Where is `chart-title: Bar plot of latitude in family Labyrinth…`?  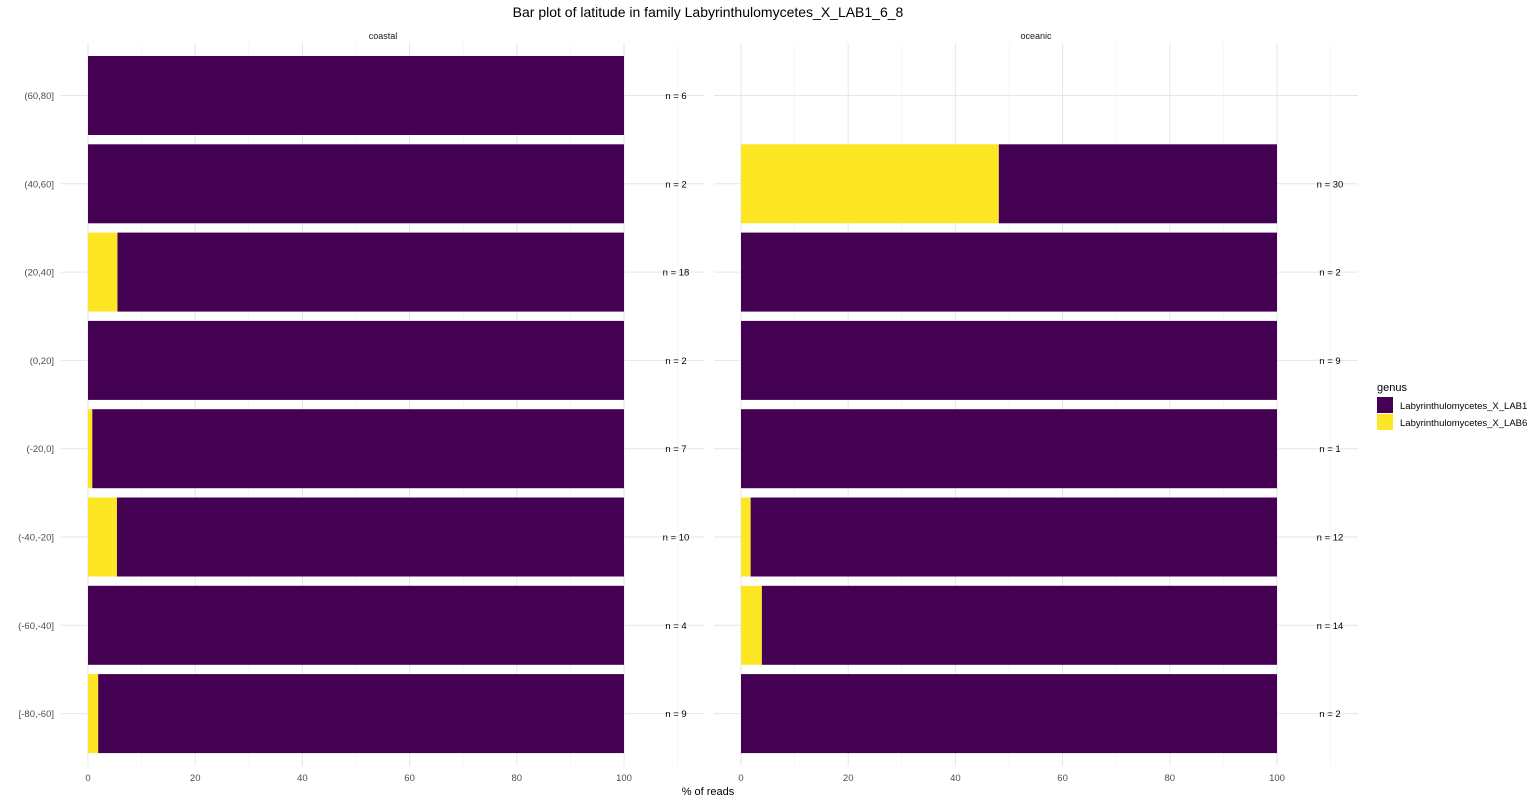 chart-title: Bar plot of latitude in family Labyrinth… is located at coordinates (708, 12).